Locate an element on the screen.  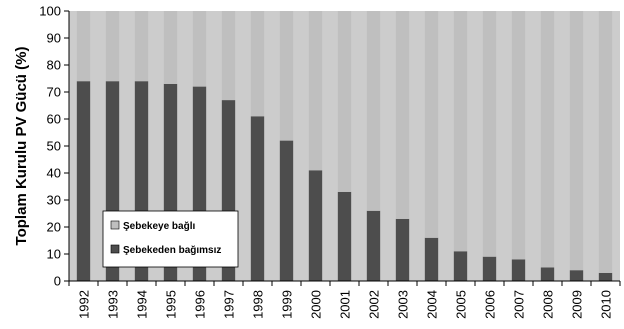
bar-grid-connected-2005 is located at coordinates (460, 131).